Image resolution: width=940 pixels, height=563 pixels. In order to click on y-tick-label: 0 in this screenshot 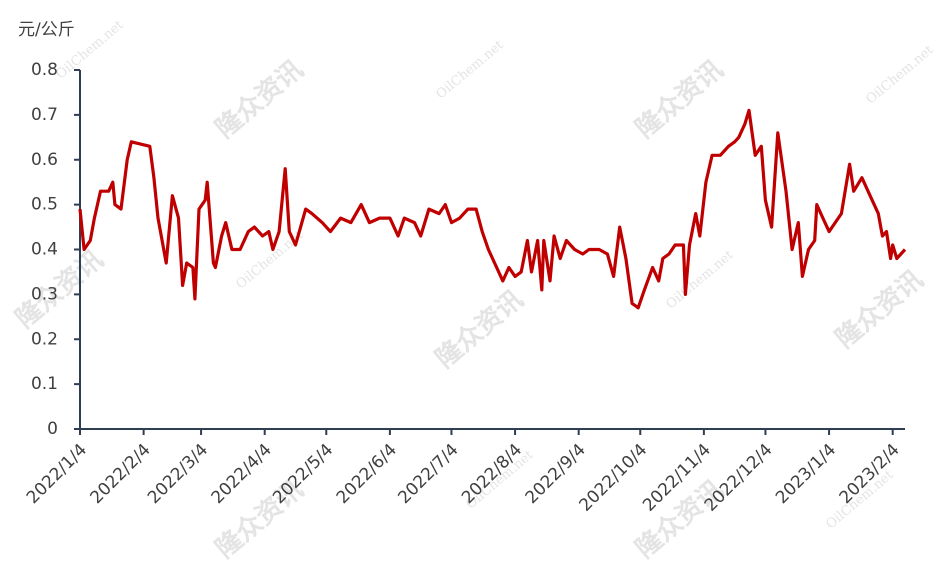, I will do `click(52, 429)`.